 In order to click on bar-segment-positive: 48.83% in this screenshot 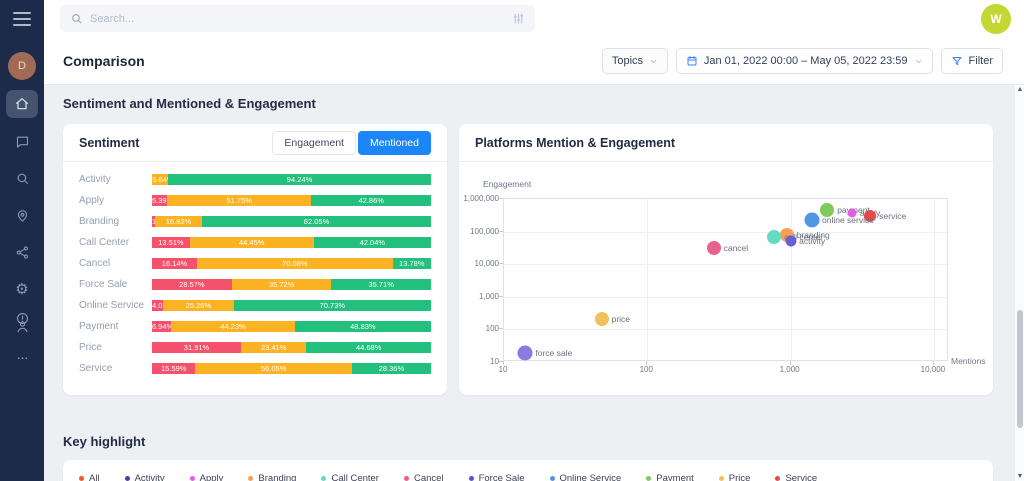, I will do `click(362, 326)`.